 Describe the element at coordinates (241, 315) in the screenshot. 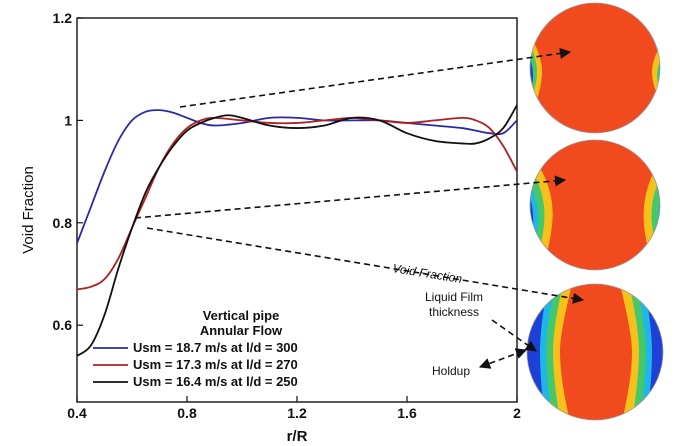

I see `legend-title-line-1: Vertical pipe` at that location.